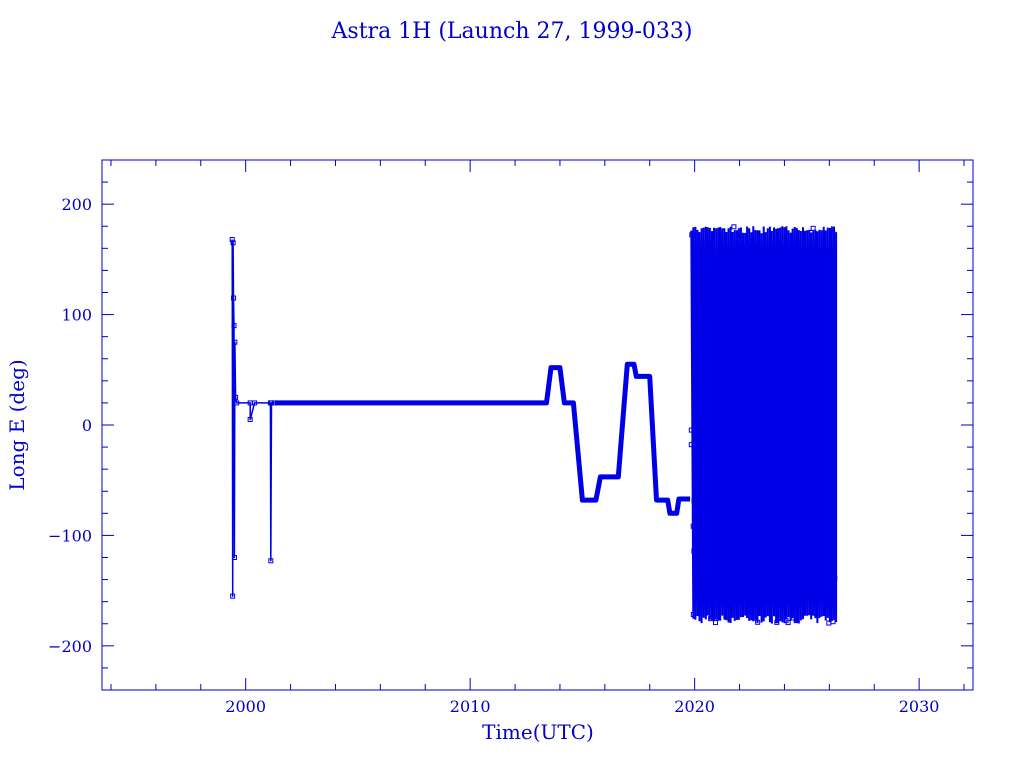 This screenshot has height=768, width=1024. Describe the element at coordinates (70, 535) in the screenshot. I see `y-tick-label: −100` at that location.